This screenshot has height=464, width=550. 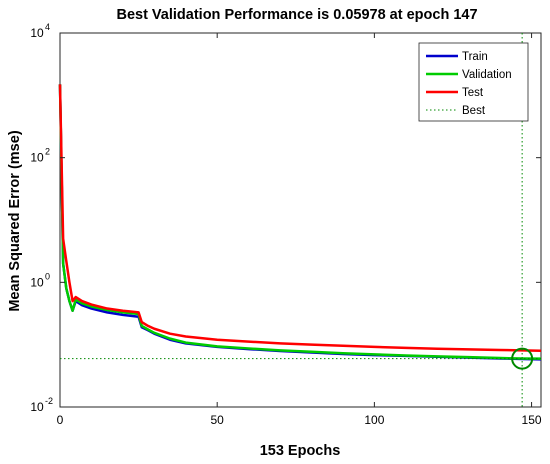 What do you see at coordinates (474, 111) in the screenshot?
I see `legend-label-best: Best` at bounding box center [474, 111].